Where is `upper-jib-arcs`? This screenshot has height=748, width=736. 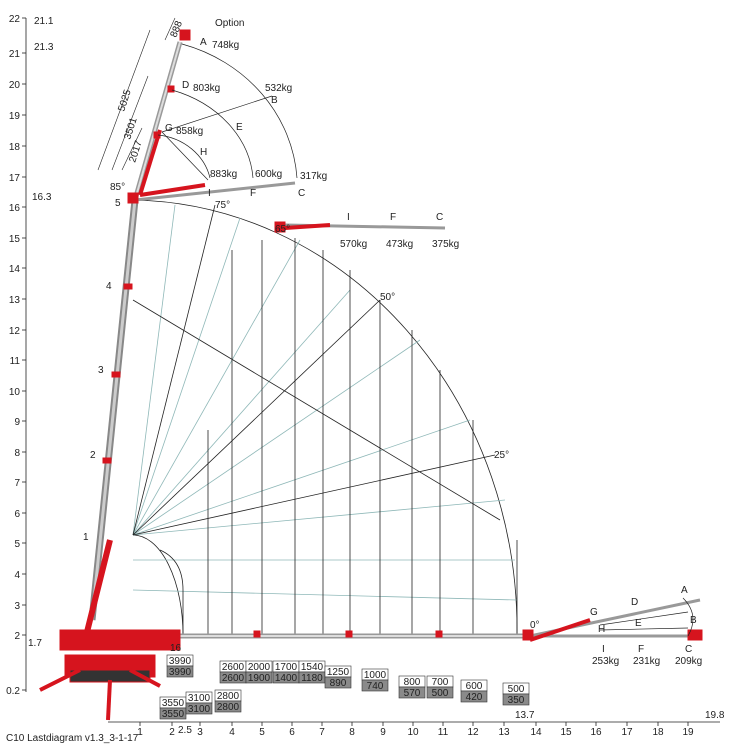
upper-jib-arcs is located at coordinates (227, 112).